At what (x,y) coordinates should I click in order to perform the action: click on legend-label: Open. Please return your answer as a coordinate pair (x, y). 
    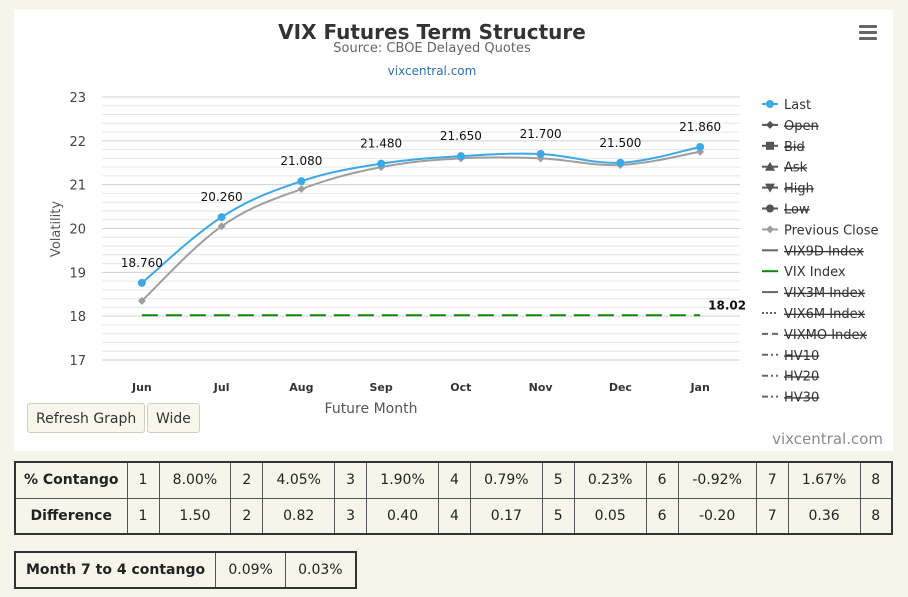
    Looking at the image, I should click on (801, 126).